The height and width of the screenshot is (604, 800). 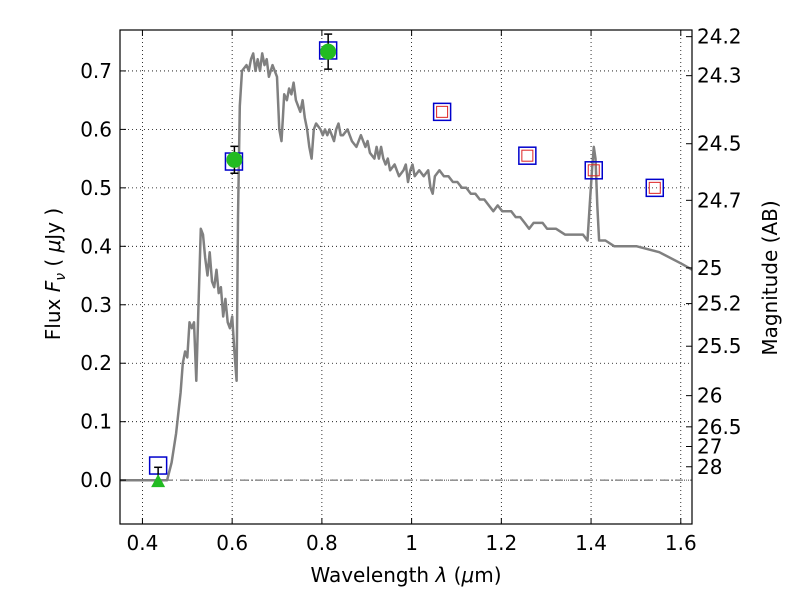 What do you see at coordinates (719, 144) in the screenshot?
I see `mag-tick-label: 24.5` at bounding box center [719, 144].